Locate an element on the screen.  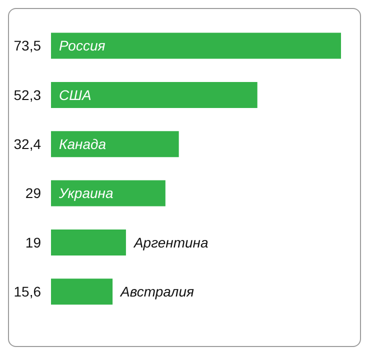
y-tick-label: Аргентина is located at coordinates (170, 242).